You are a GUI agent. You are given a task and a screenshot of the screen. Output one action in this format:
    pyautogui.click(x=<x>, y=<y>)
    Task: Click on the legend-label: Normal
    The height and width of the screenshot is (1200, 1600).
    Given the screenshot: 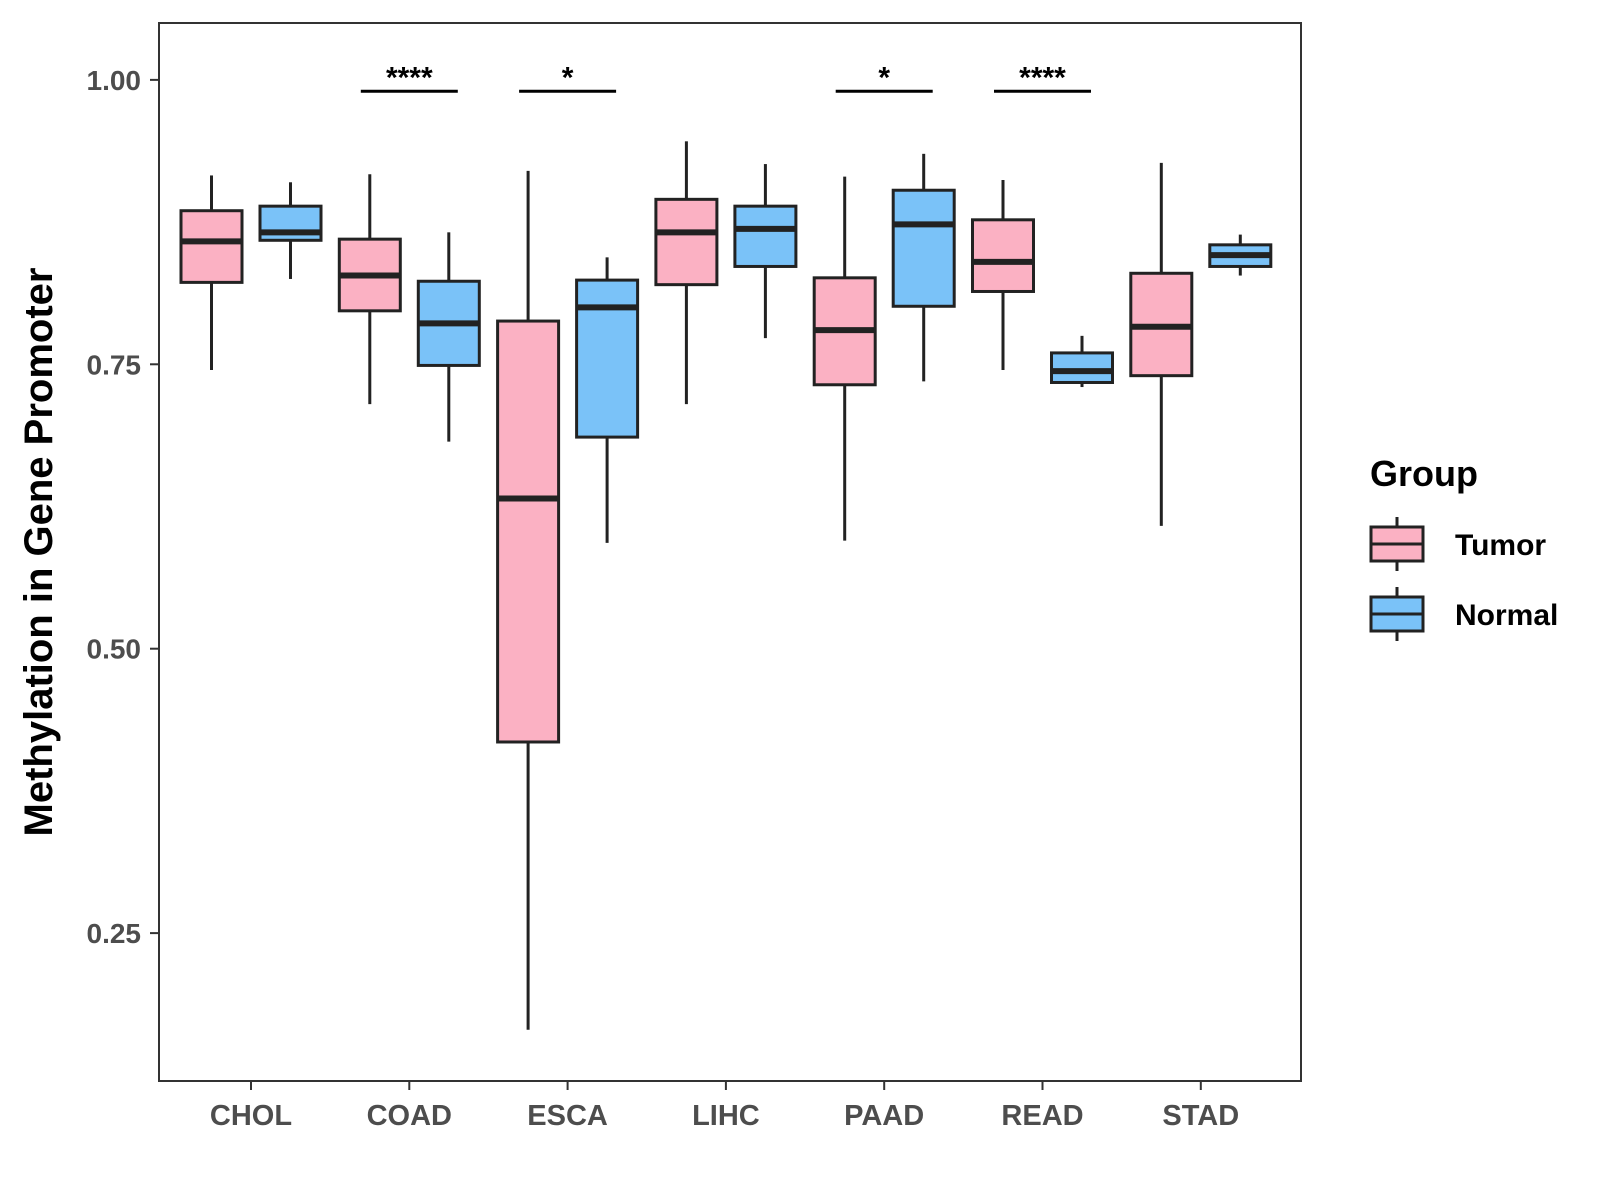 What is the action you would take?
    pyautogui.click(x=1506, y=615)
    